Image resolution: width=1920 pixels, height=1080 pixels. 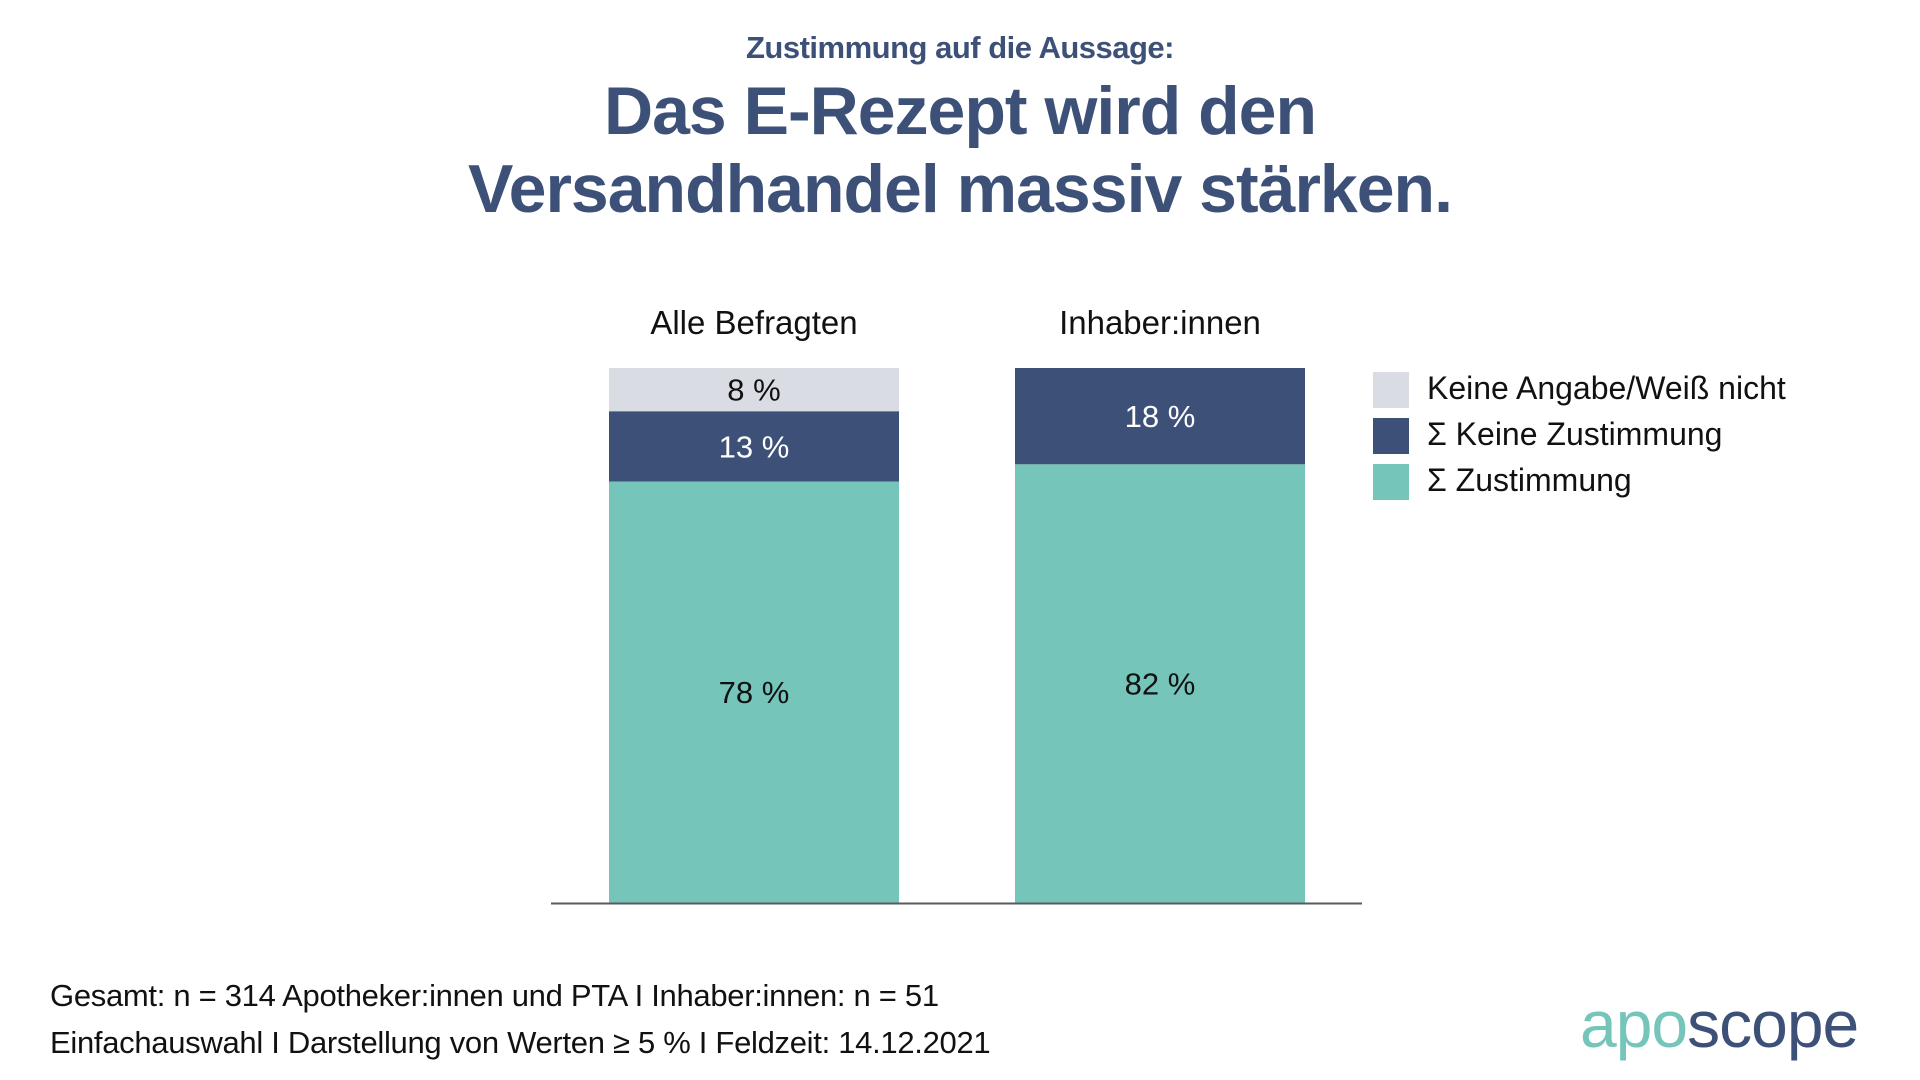 I want to click on data-label: 13 %, so click(x=754, y=446).